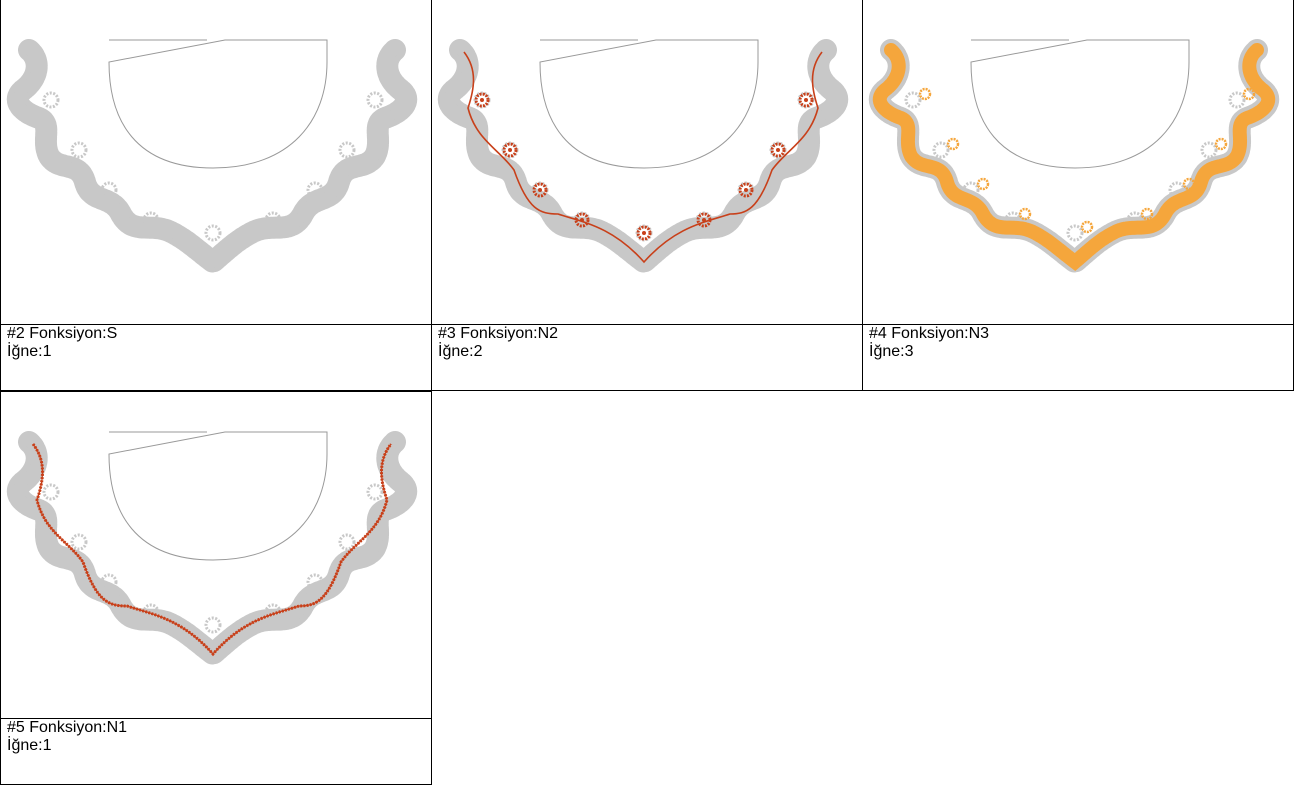  What do you see at coordinates (216, 751) in the screenshot?
I see `panel-caption: #5 Fonksiyon:N1 İğne:1` at bounding box center [216, 751].